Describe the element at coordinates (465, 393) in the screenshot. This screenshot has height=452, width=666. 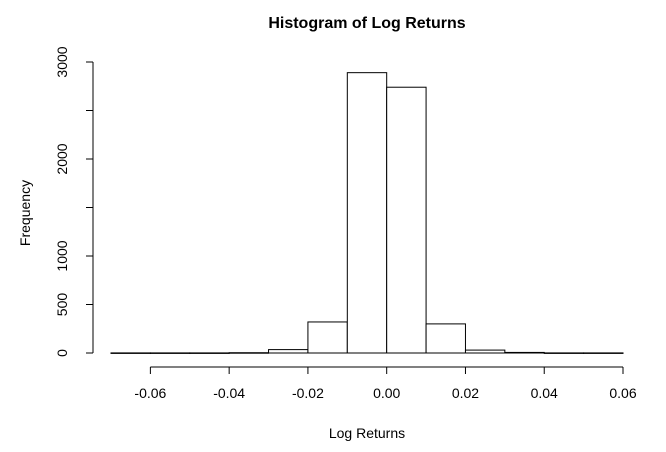
I see `x-tick-label: 0.02` at that location.